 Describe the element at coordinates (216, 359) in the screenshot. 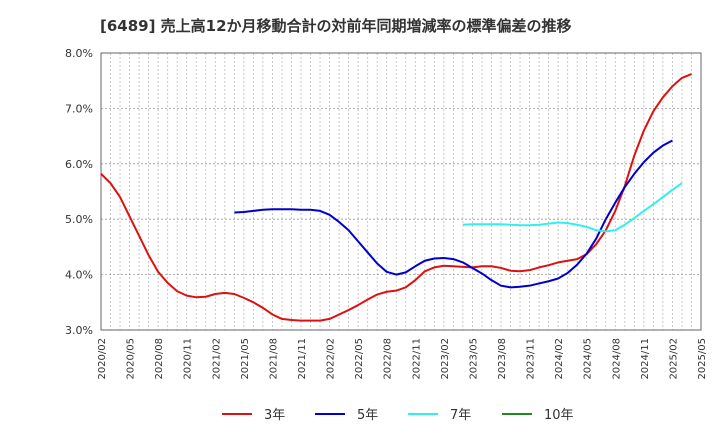

I see `x-tick-label: 2021/02` at that location.